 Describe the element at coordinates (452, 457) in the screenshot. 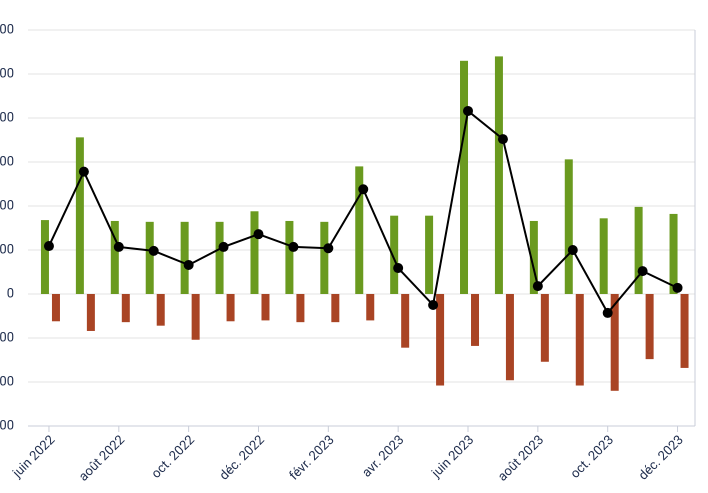

I see `x-tick-label: juin 2023` at that location.